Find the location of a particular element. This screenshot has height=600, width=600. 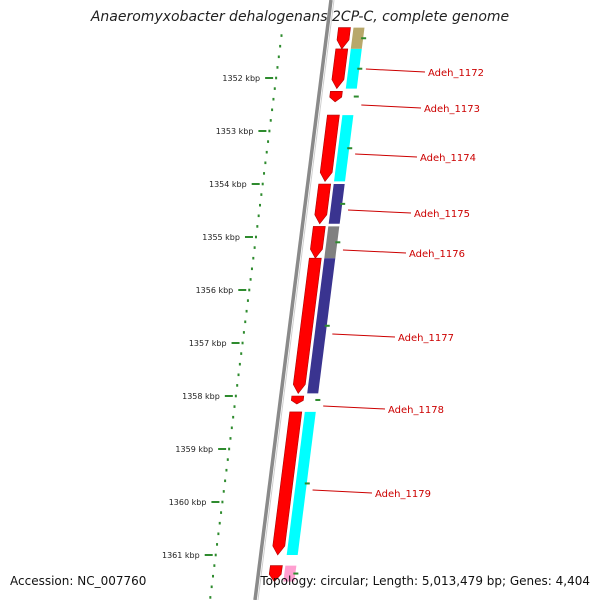

gene-label: Adeh_1174 is located at coordinates (448, 158).